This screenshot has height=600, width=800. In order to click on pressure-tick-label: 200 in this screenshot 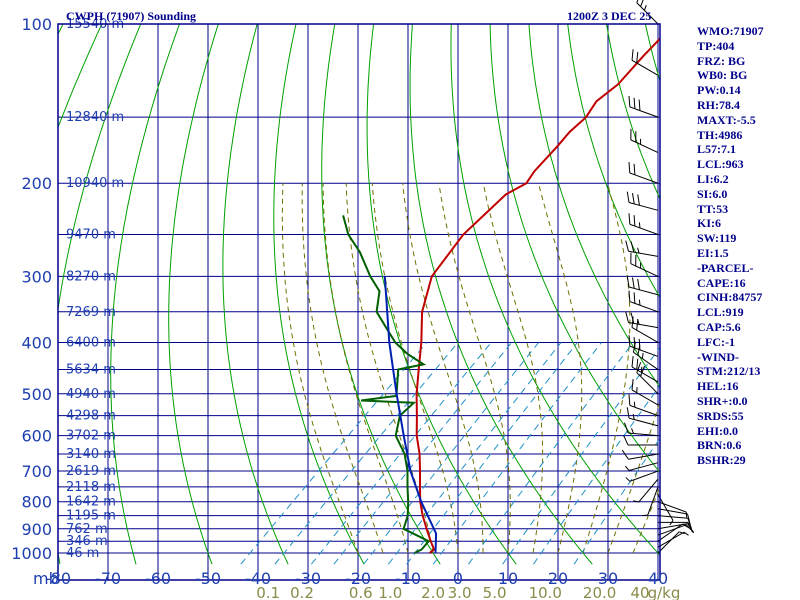, I will do `click(36, 183)`.